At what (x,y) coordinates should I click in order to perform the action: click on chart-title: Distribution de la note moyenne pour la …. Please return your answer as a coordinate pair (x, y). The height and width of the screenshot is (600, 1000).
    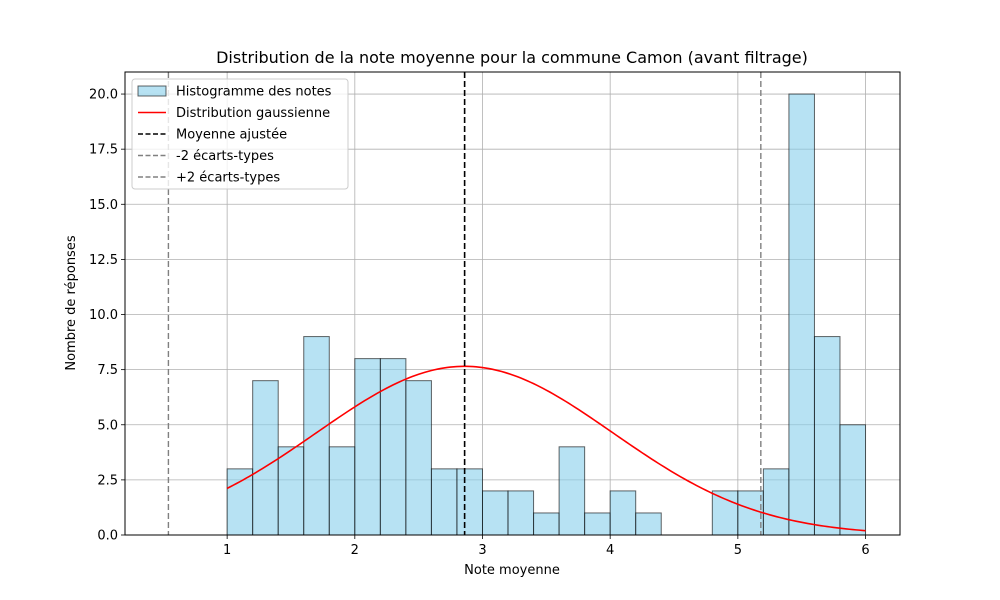
    Looking at the image, I should click on (512, 57).